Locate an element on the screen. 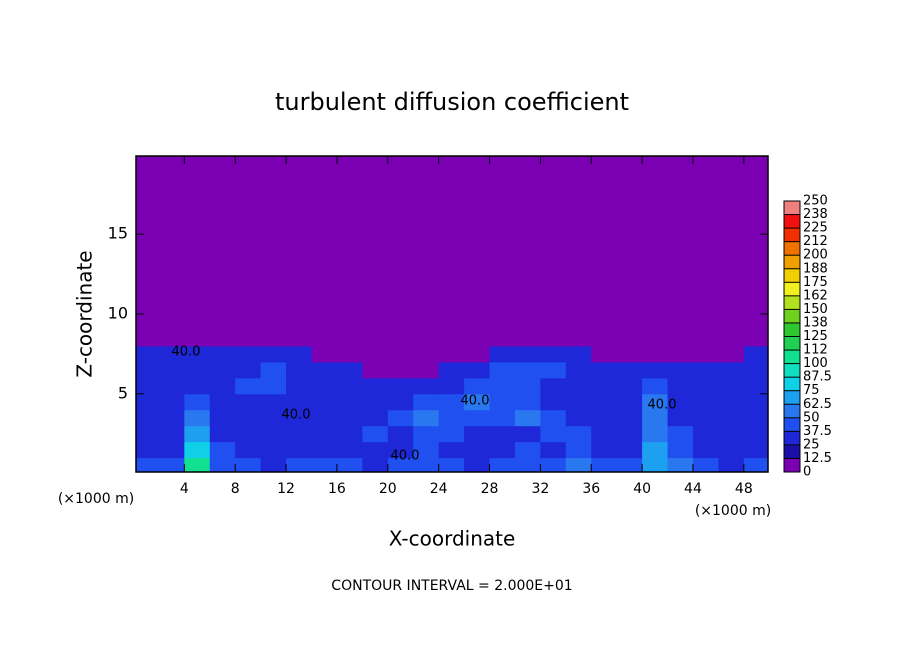  x-tick-label: 16 is located at coordinates (337, 489).